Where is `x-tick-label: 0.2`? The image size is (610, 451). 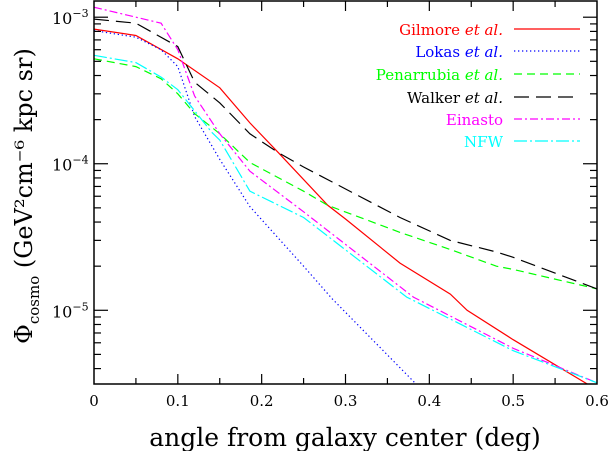 x-tick-label: 0.2 is located at coordinates (262, 401).